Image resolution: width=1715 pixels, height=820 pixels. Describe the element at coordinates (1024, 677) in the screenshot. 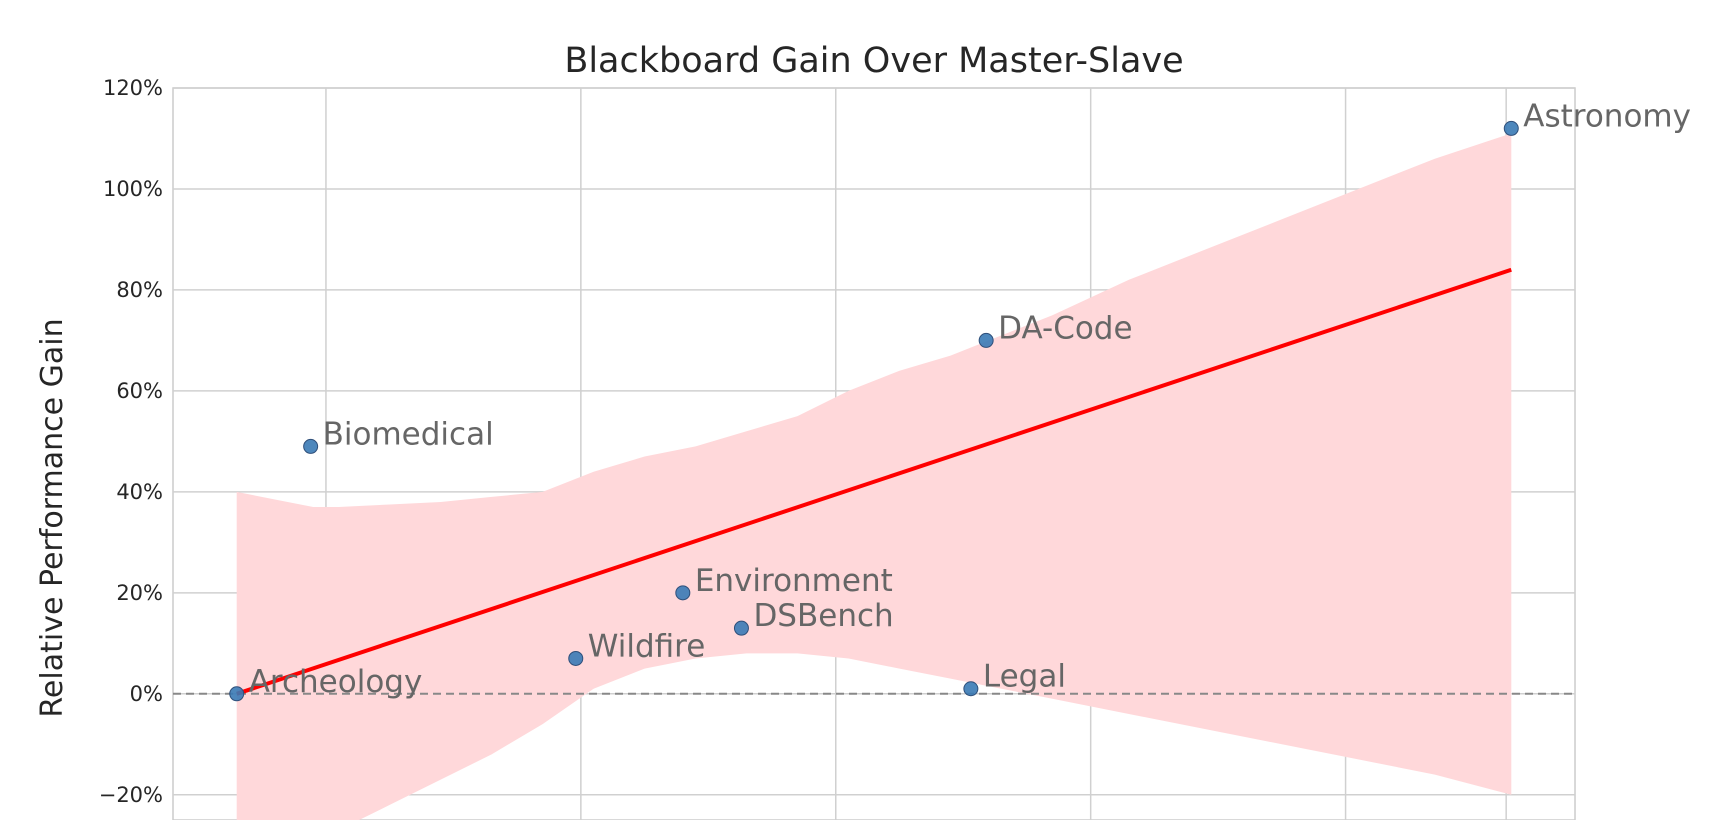

I see `point-label-legal: Legal` at that location.